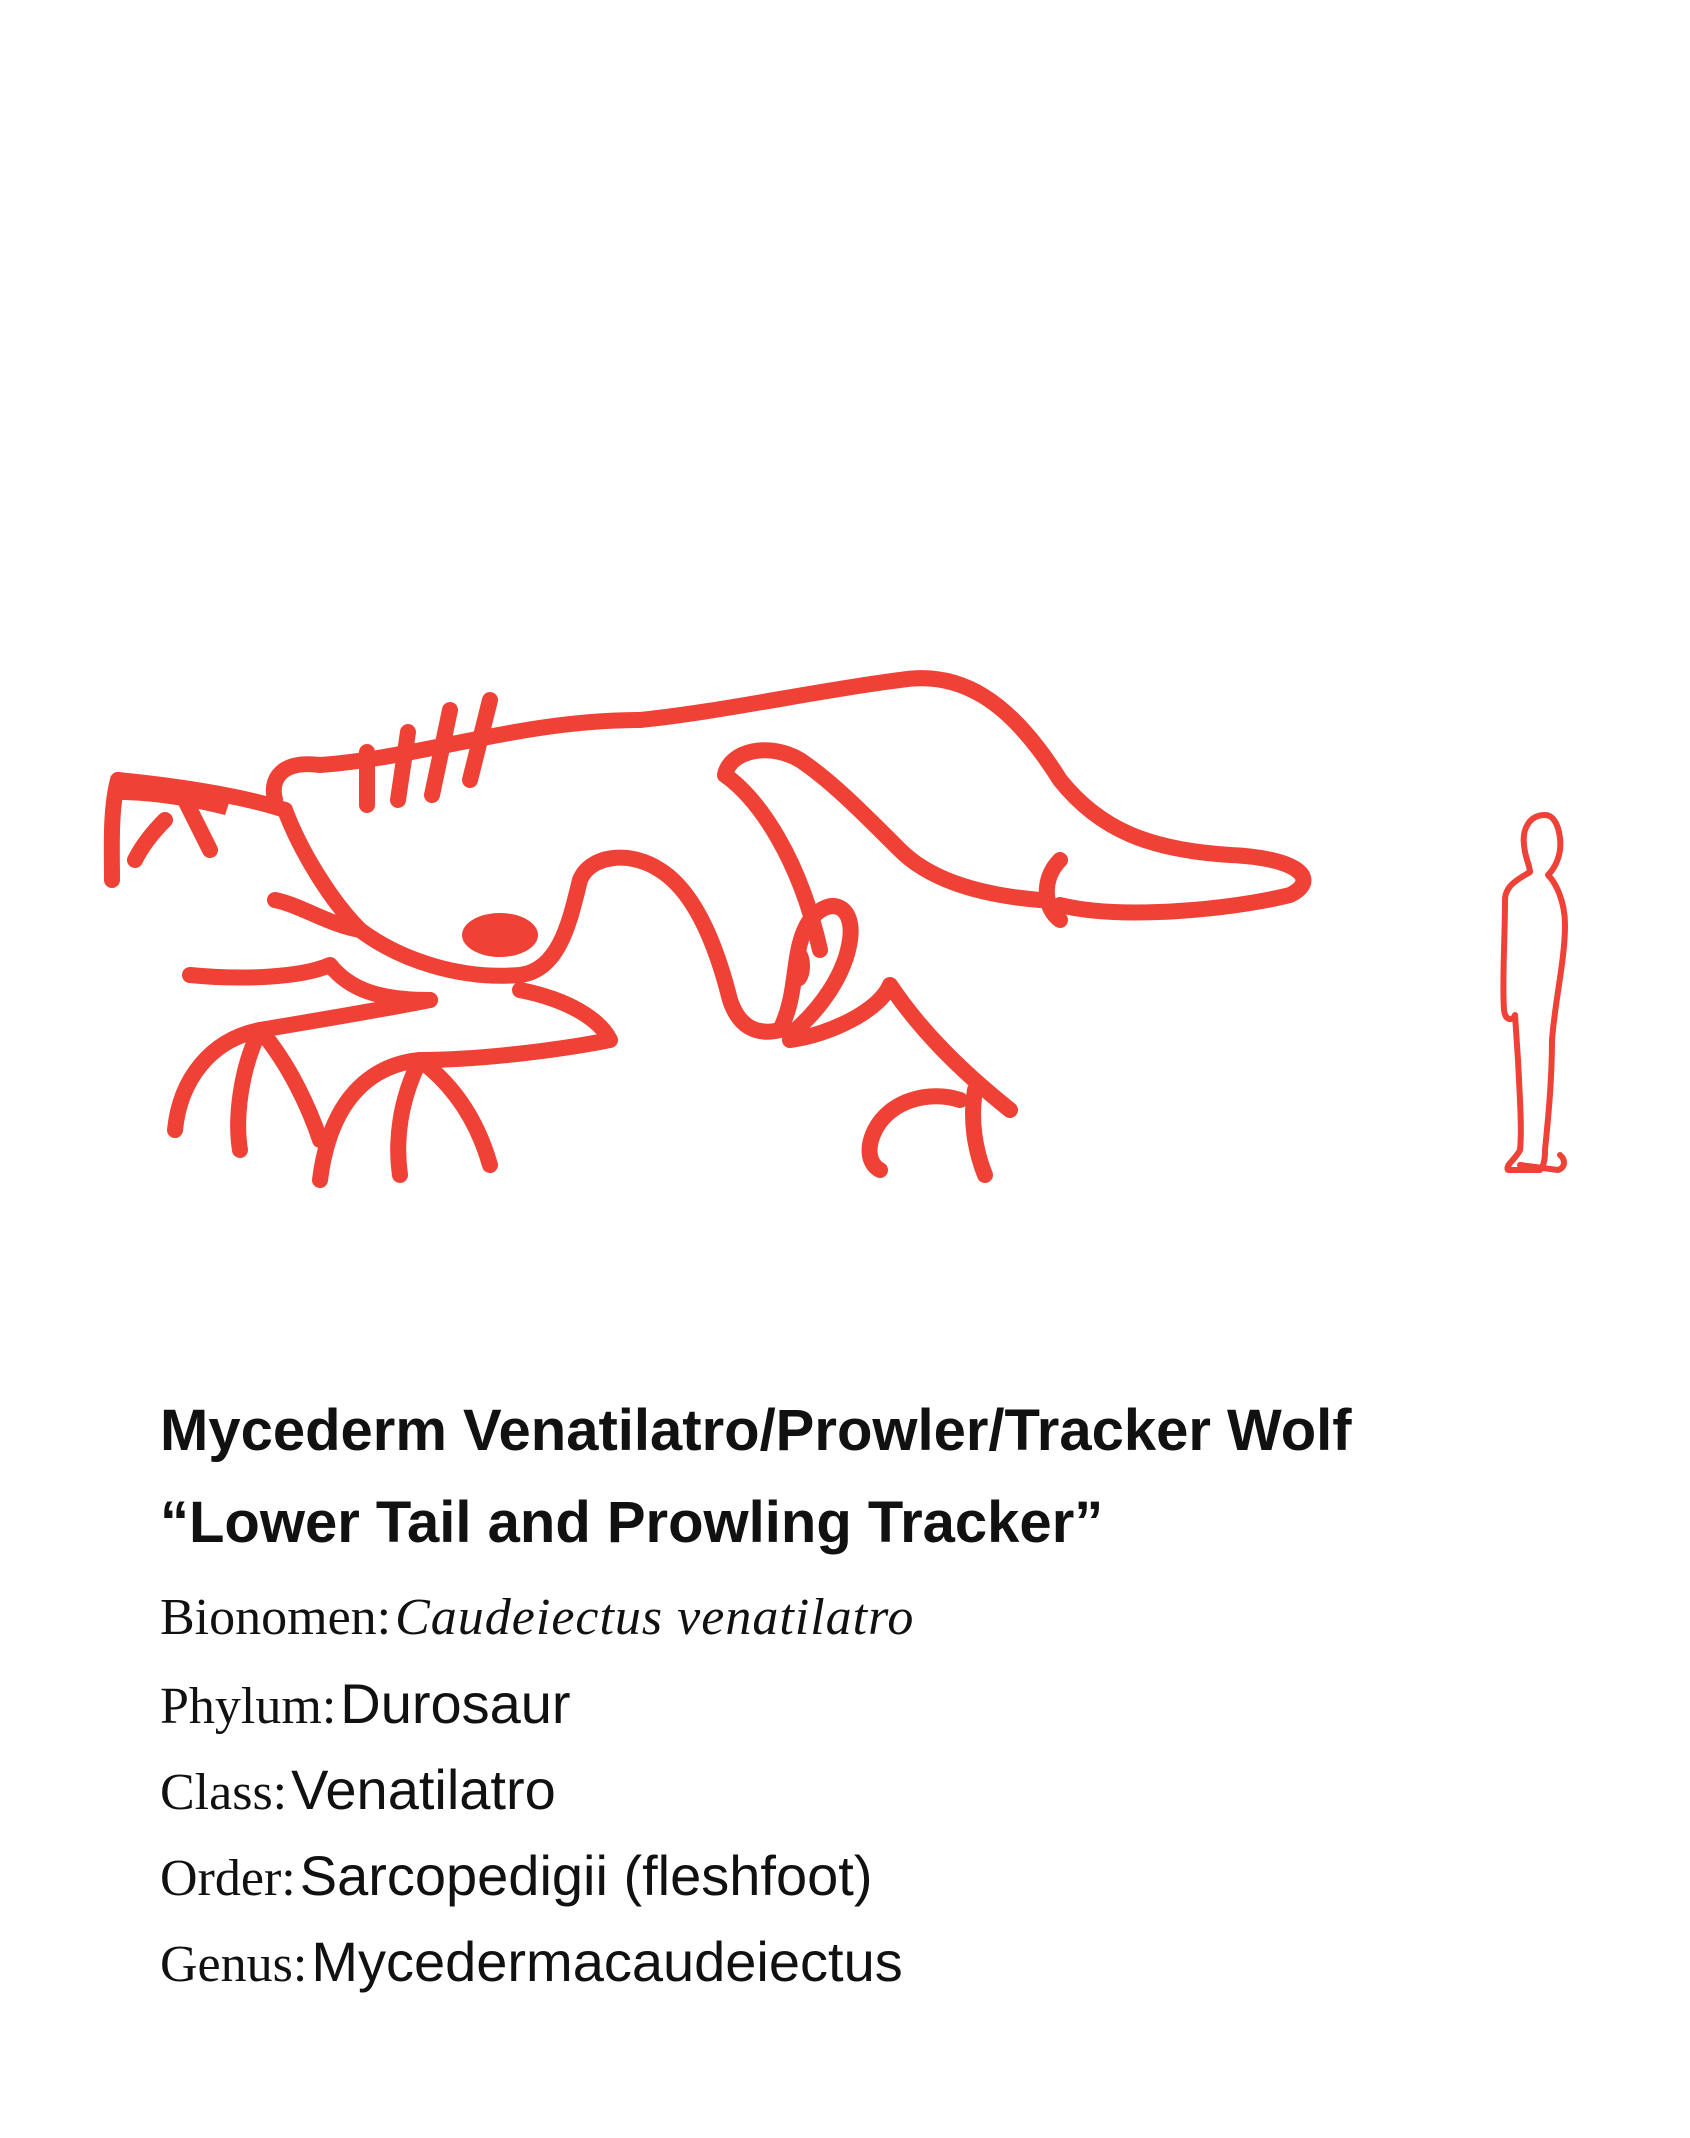 This screenshot has width=1690, height=2138. I want to click on field-label: Genus:, so click(234, 1964).